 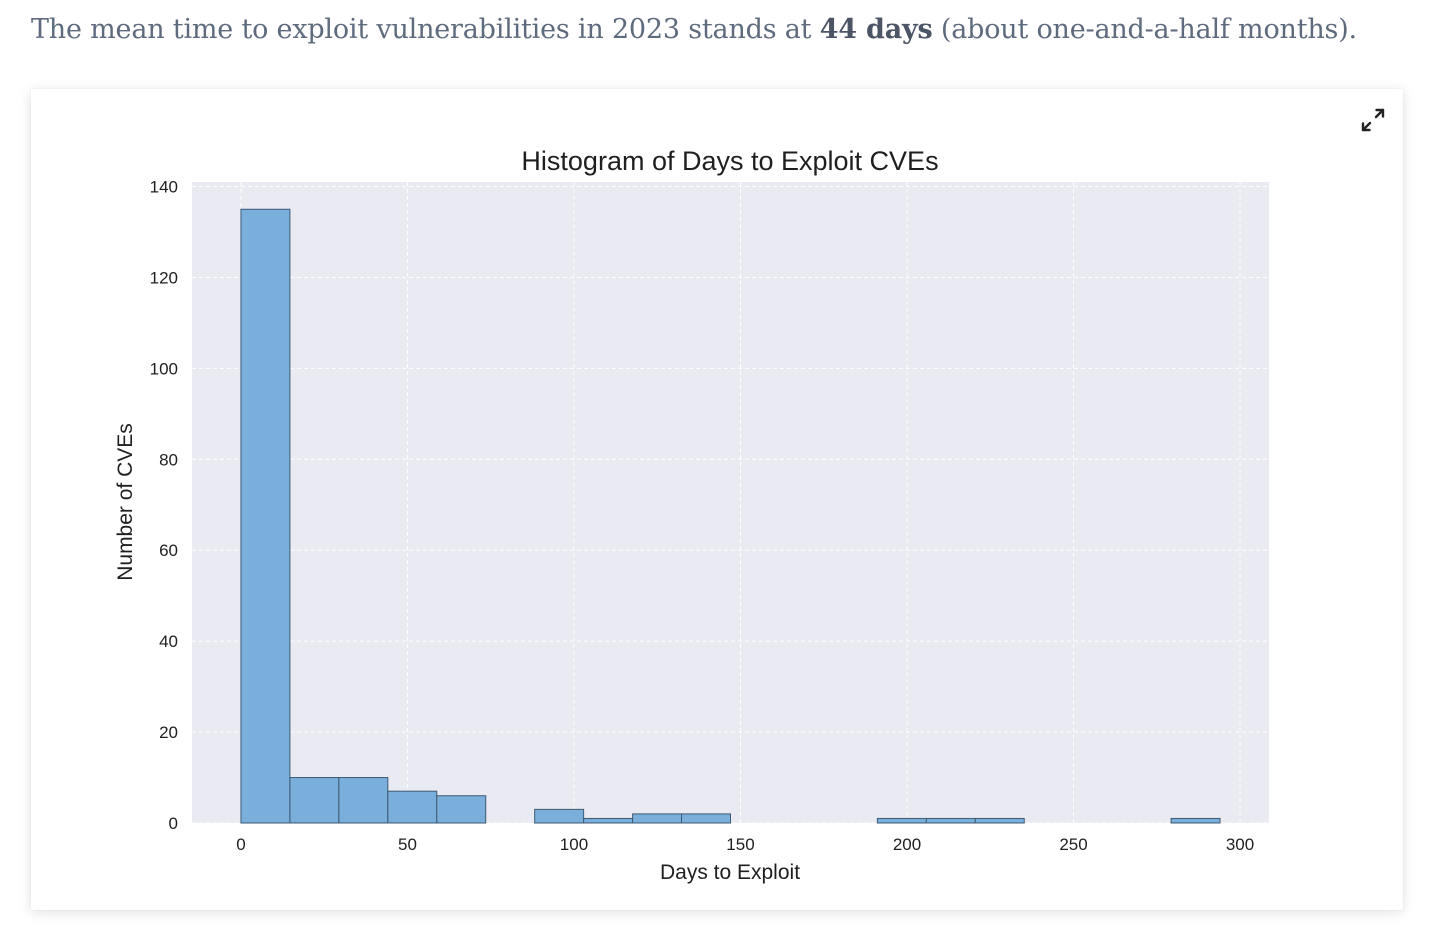 I want to click on y-tick-labels: 0 20 40 60 80 100 120 140, so click(x=164, y=505).